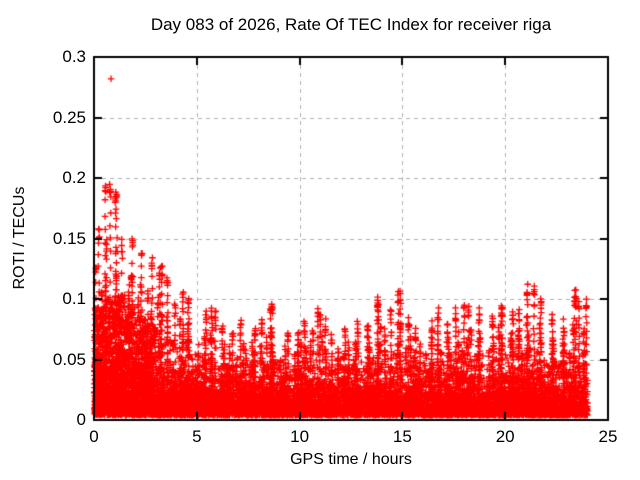 This screenshot has height=480, width=640. I want to click on y-tick-label: 0.15, so click(69, 238).